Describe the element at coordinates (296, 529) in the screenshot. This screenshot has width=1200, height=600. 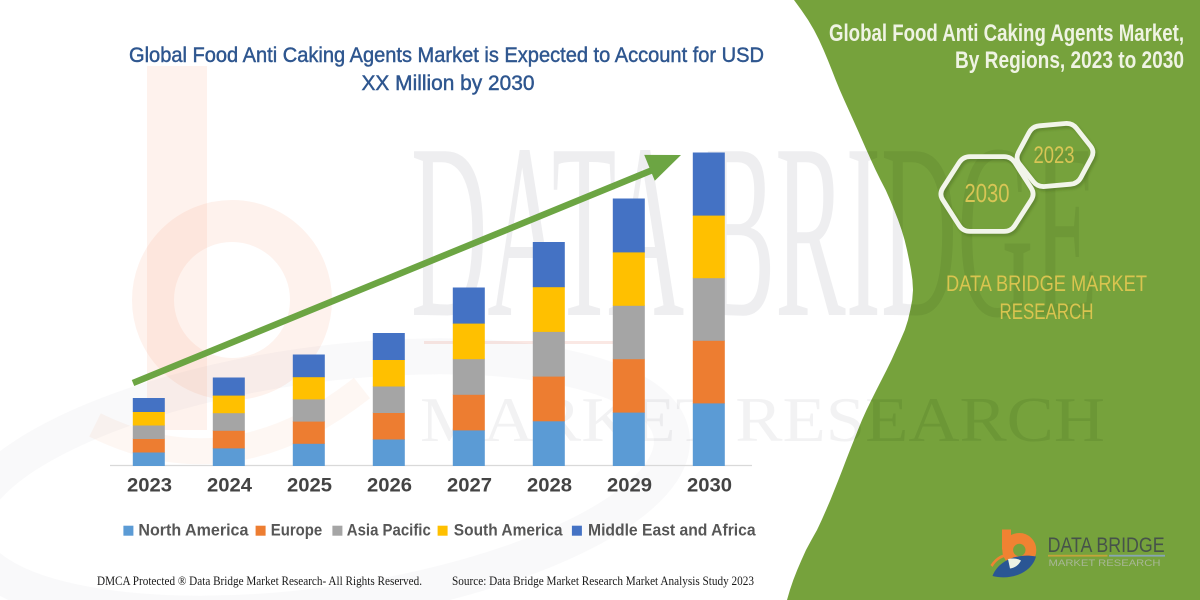
I see `svg-text: Europe` at that location.